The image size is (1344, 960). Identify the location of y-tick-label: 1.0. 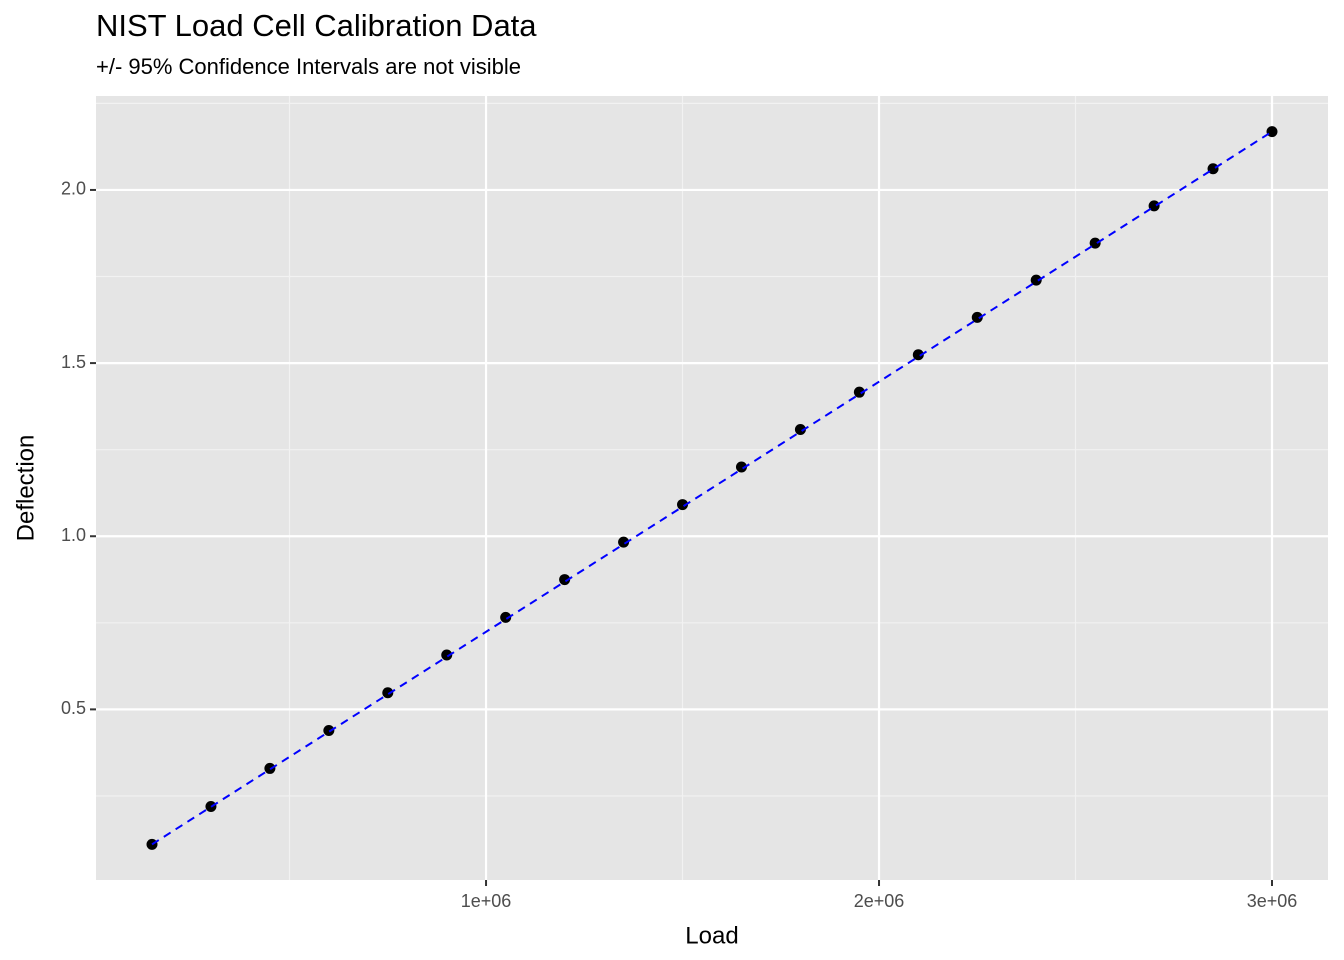
(73, 535).